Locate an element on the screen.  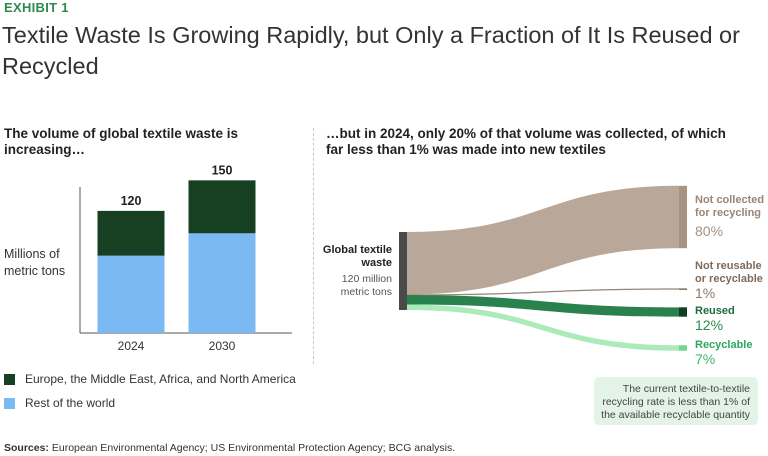
sources-label: Sources: is located at coordinates (26, 448).